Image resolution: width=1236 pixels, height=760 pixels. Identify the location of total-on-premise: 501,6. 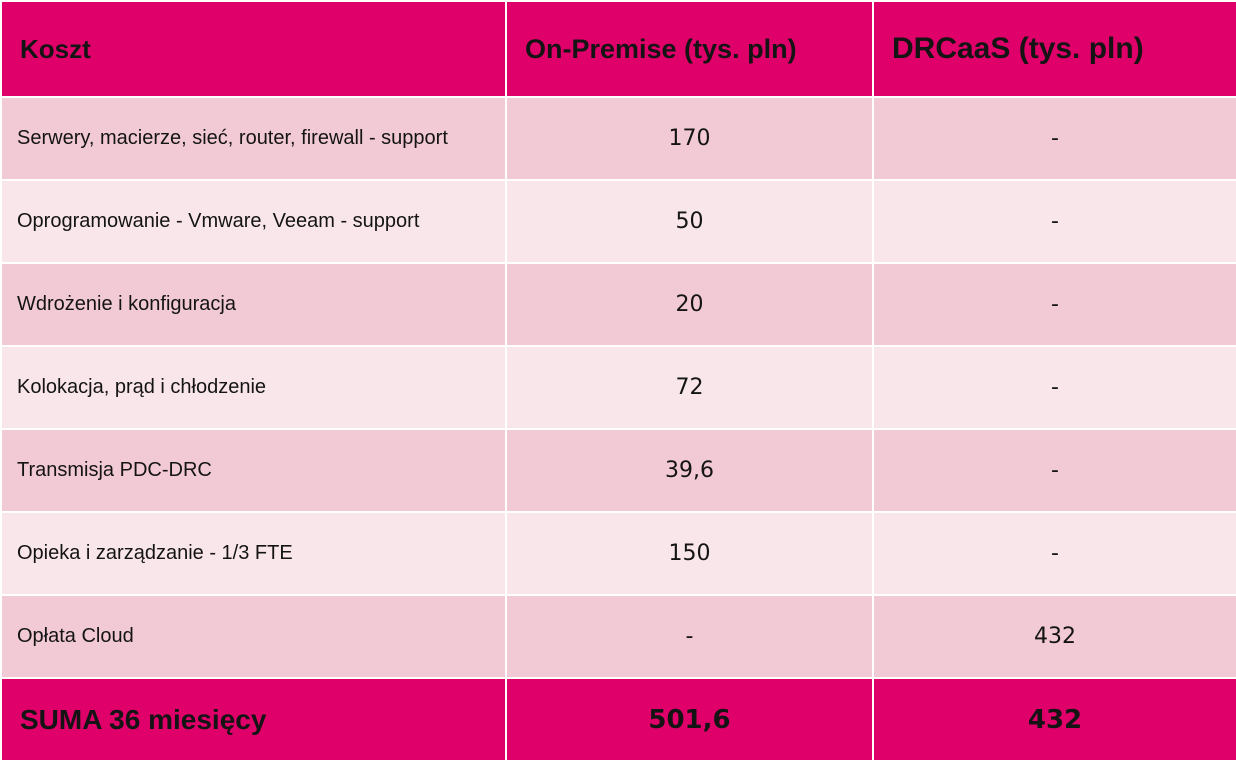
(689, 718).